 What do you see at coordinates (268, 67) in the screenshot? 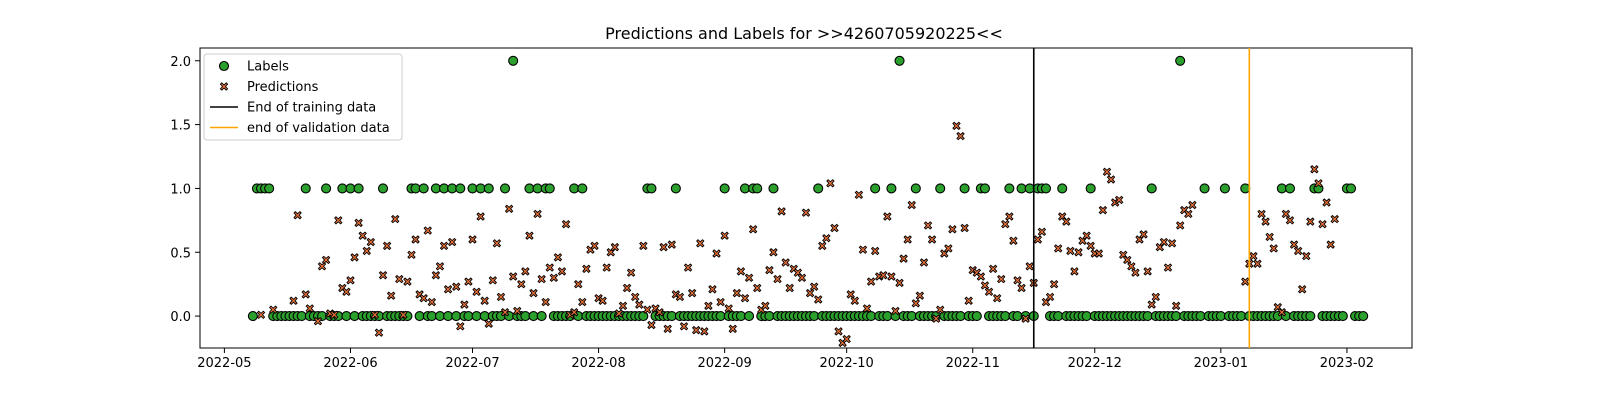
I see `legend-labels-text: Labels` at bounding box center [268, 67].